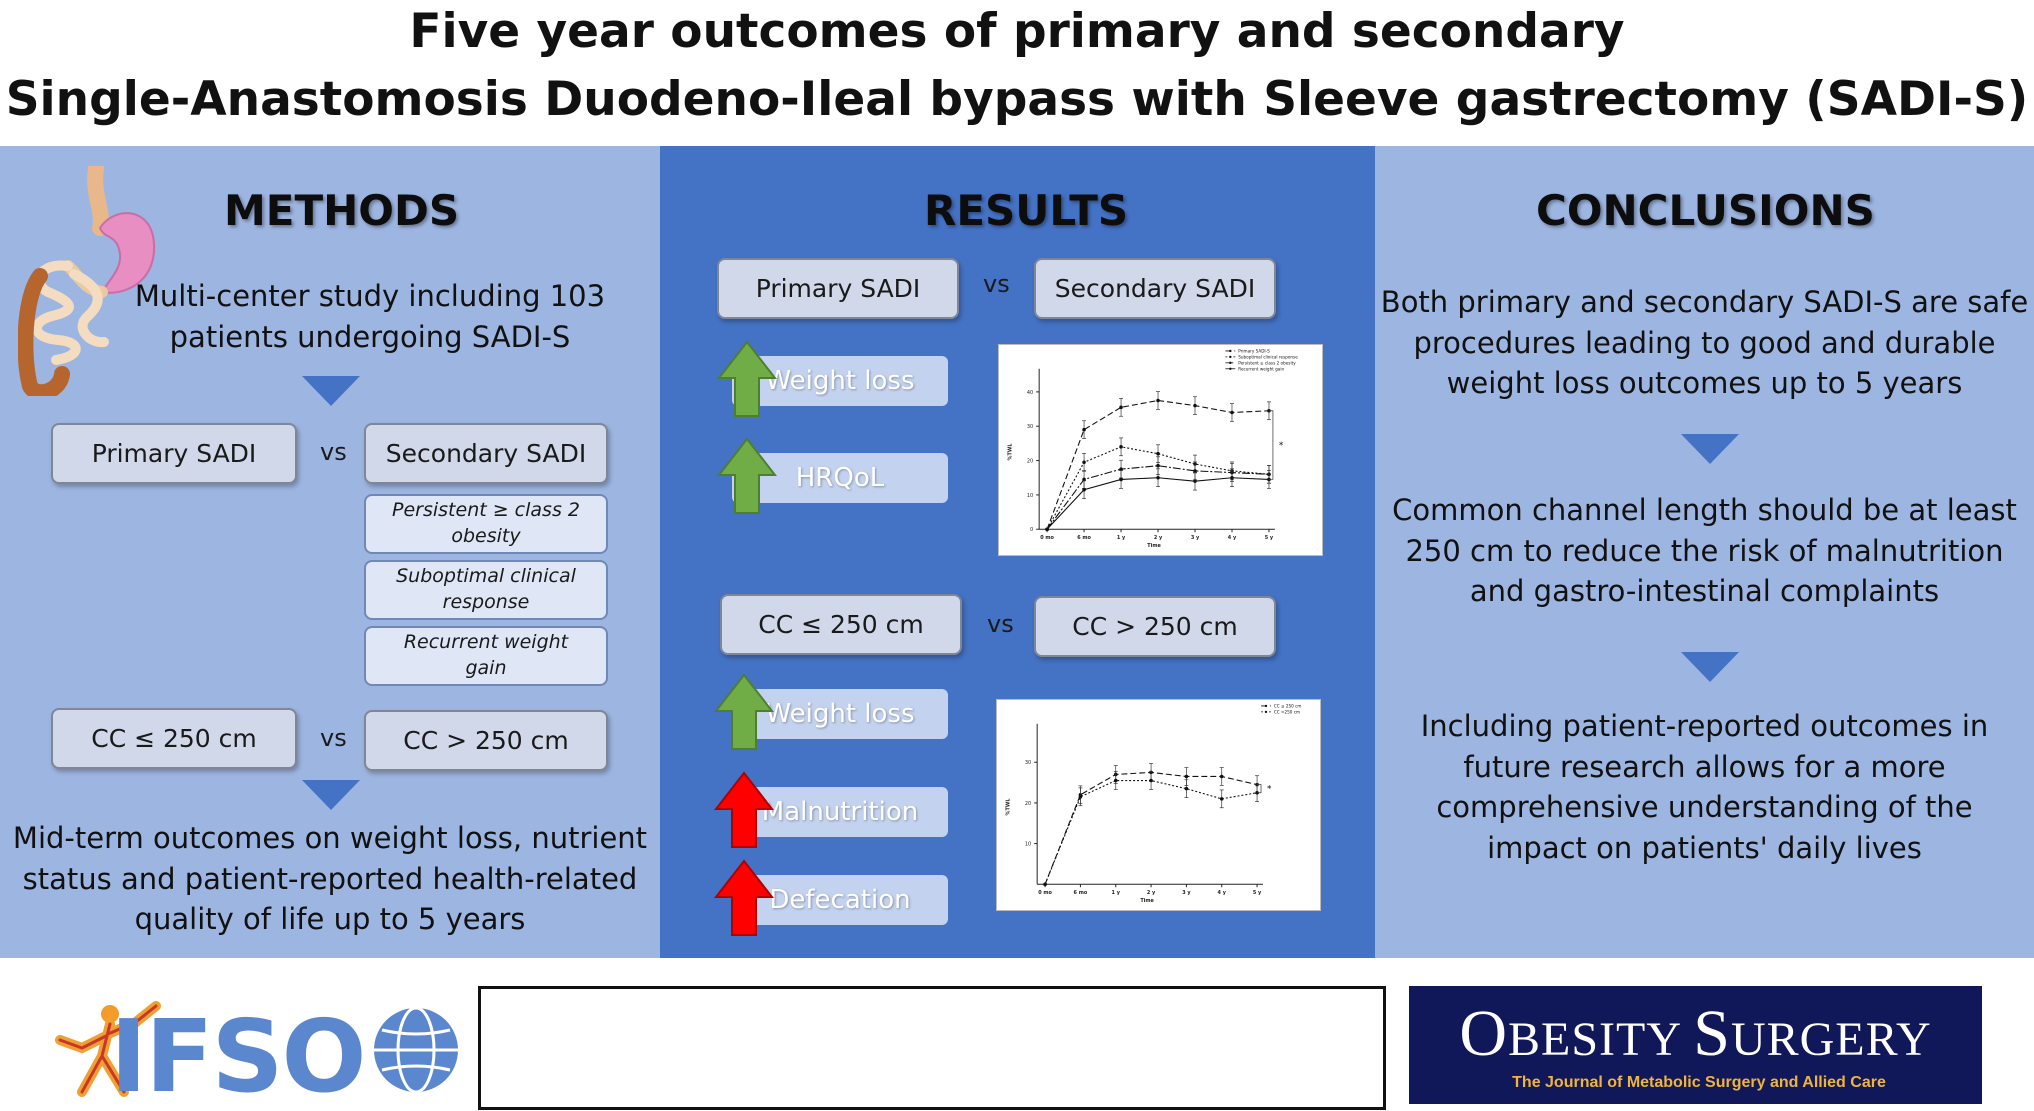 The image size is (2034, 1111). I want to click on methods-intro-line: patients undergoing SADI-S, so click(370, 336).